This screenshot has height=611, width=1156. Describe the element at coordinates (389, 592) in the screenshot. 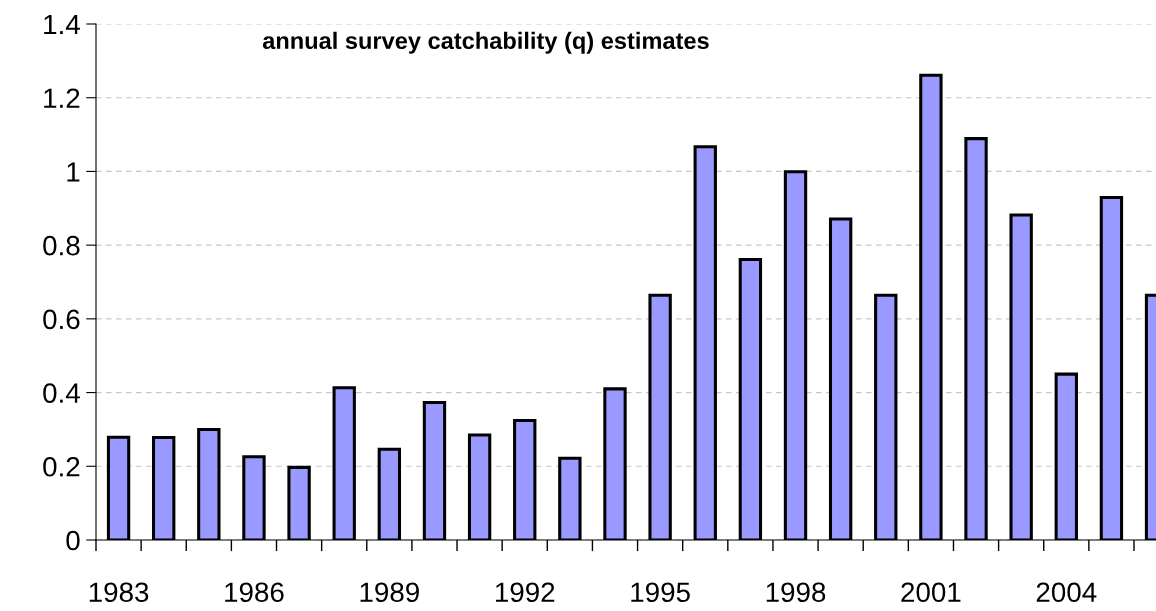

I see `x-tick-label: 1989` at that location.